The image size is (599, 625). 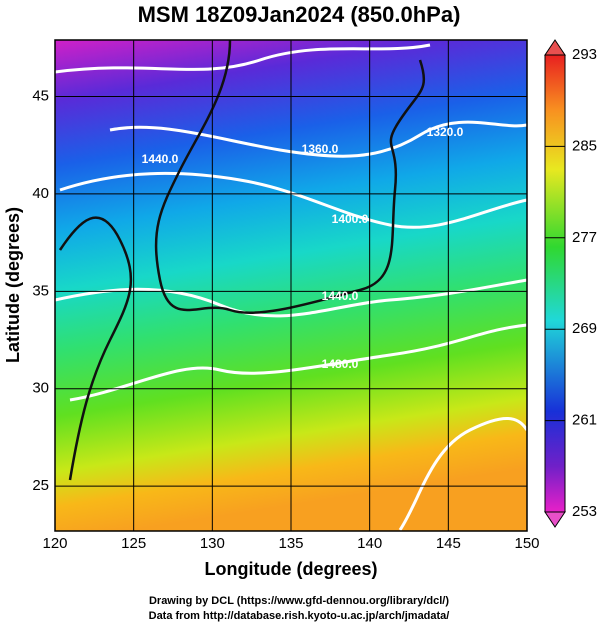 What do you see at coordinates (290, 569) in the screenshot?
I see `x-axis-label: Longitude (degrees)` at bounding box center [290, 569].